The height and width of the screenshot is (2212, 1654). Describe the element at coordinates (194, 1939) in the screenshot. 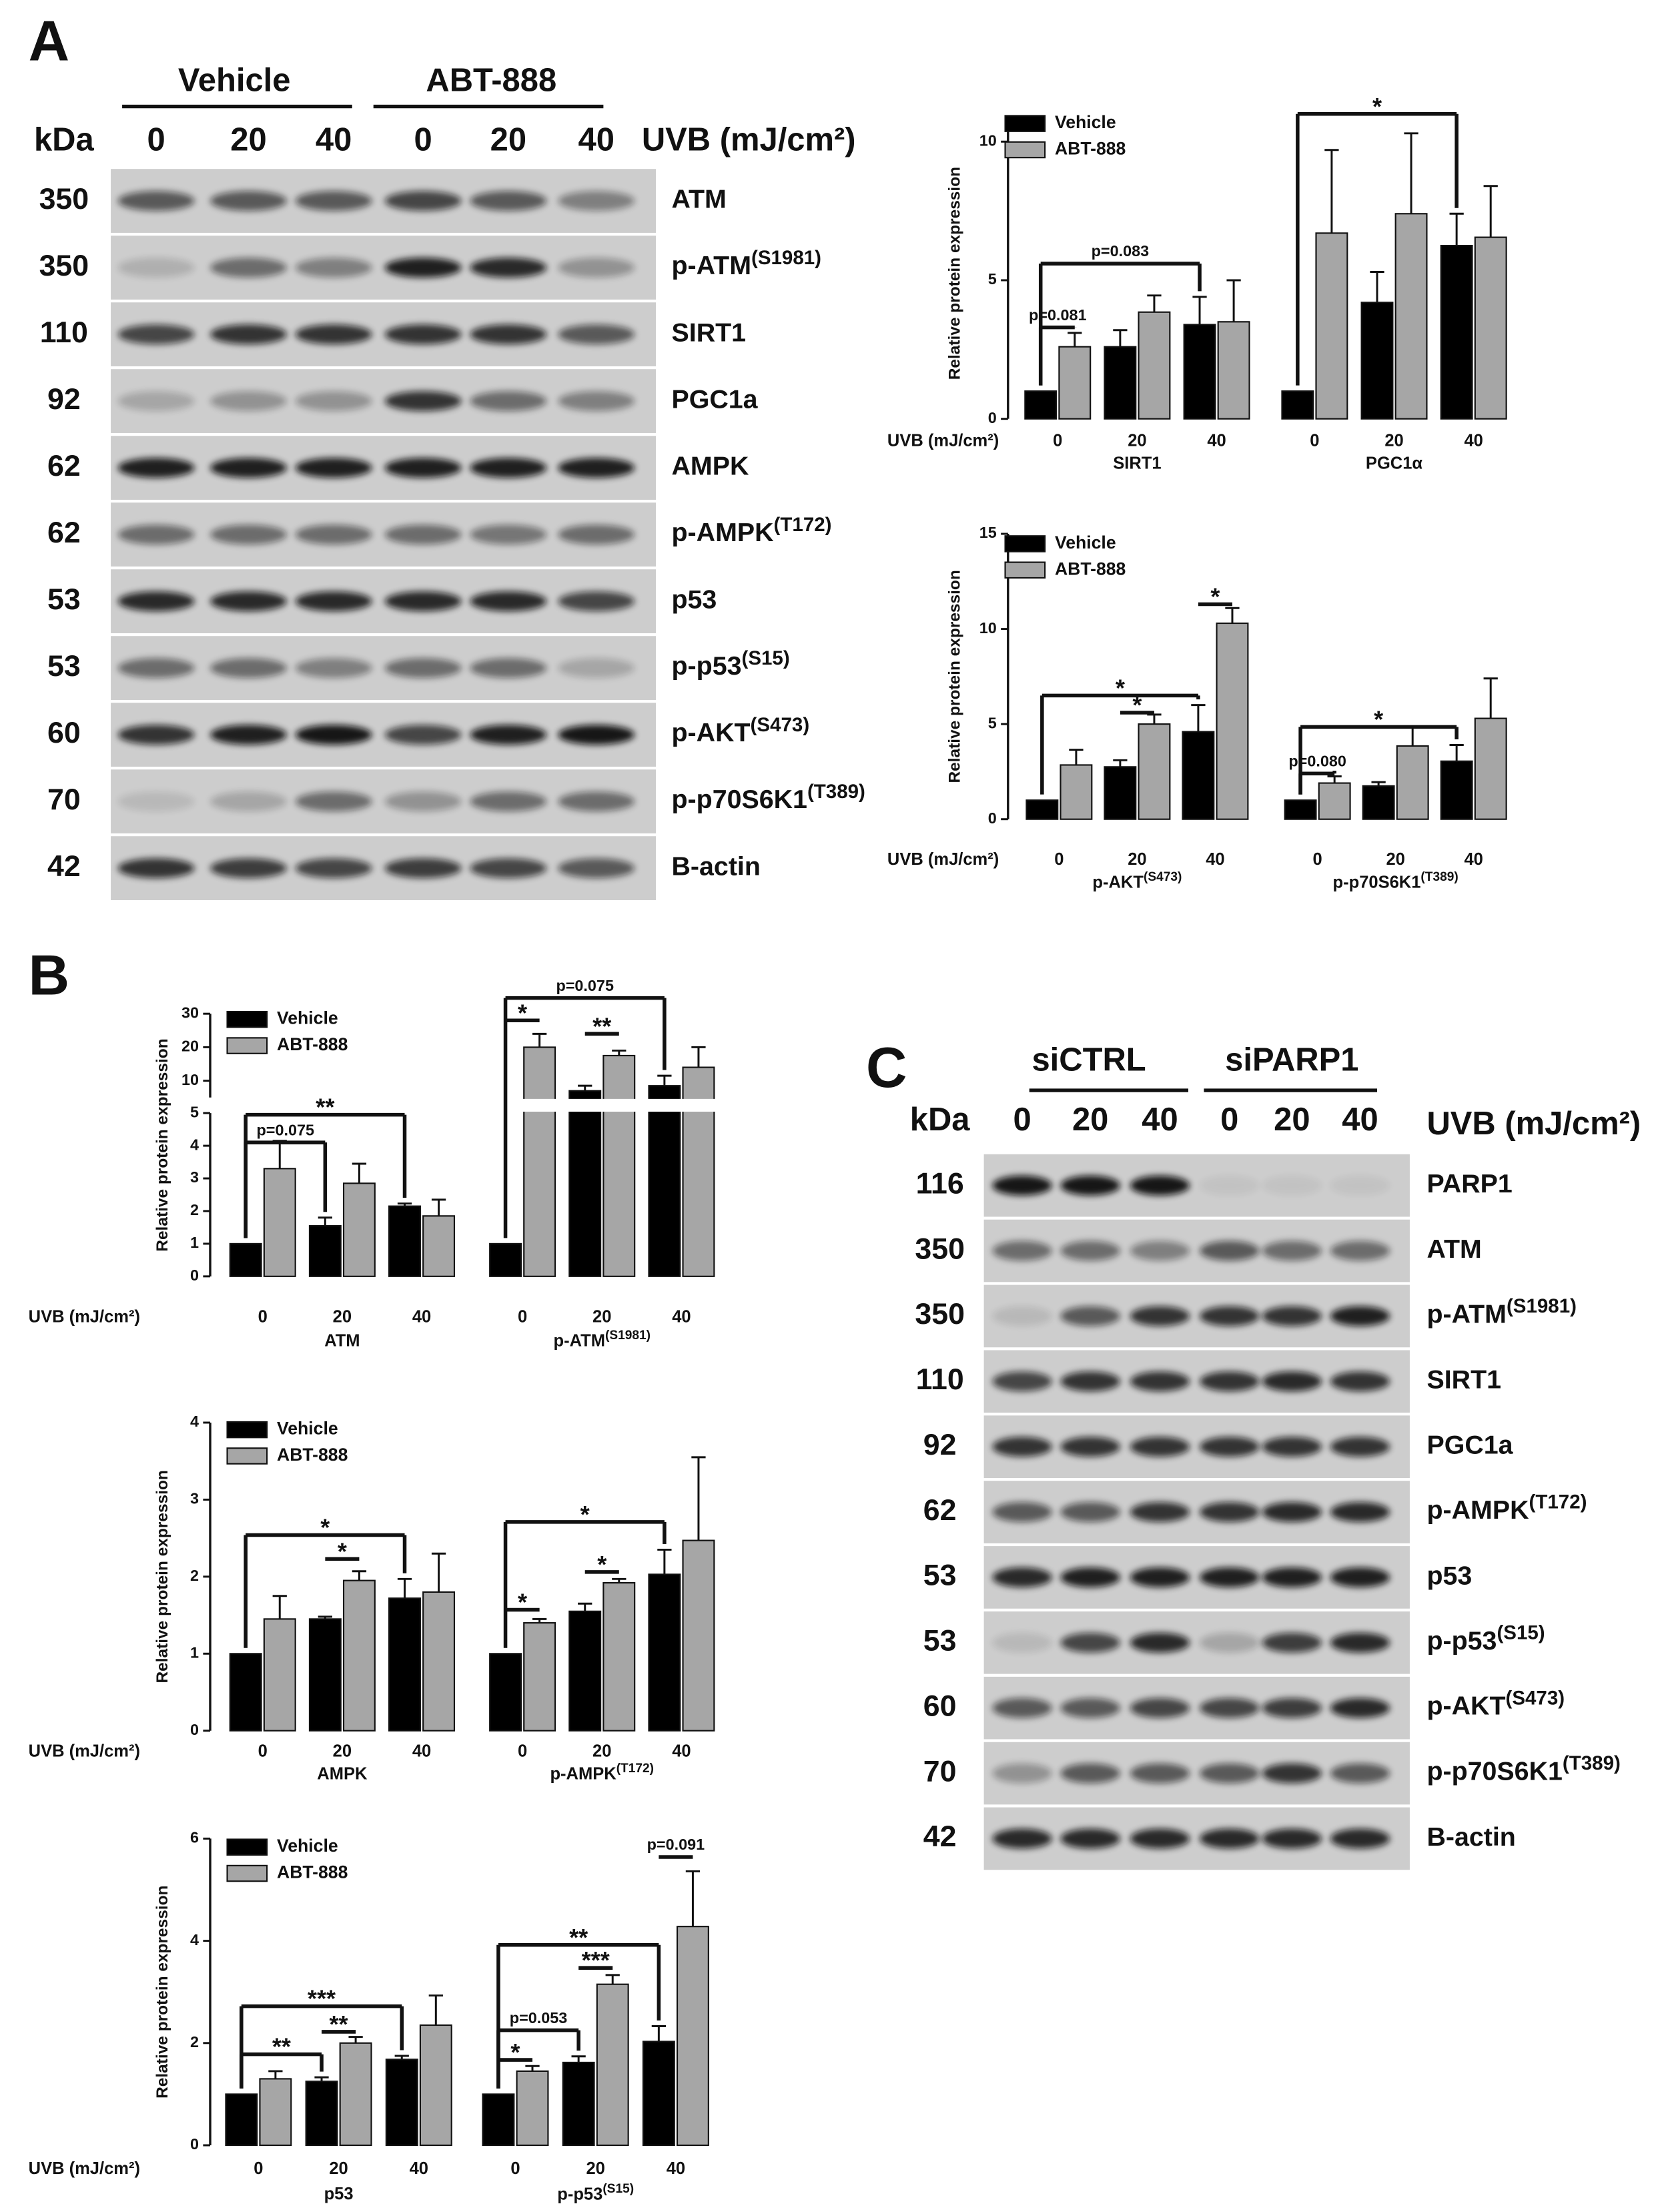

I see `y-tick-label: 4` at that location.